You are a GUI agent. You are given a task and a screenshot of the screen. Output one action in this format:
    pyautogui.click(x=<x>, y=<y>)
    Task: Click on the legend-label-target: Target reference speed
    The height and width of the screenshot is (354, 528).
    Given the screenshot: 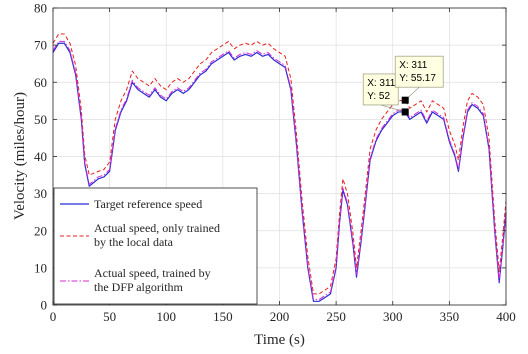 What is the action you would take?
    pyautogui.click(x=148, y=204)
    